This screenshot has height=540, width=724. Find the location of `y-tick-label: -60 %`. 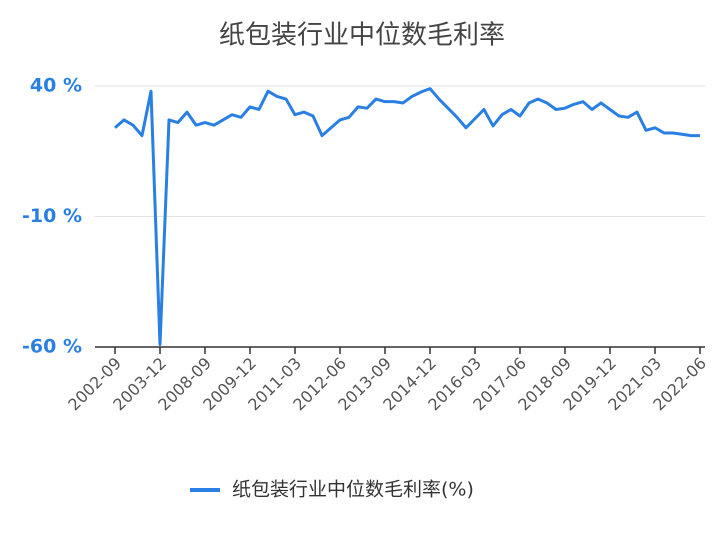

y-tick-label: -60 % is located at coordinates (52, 347).